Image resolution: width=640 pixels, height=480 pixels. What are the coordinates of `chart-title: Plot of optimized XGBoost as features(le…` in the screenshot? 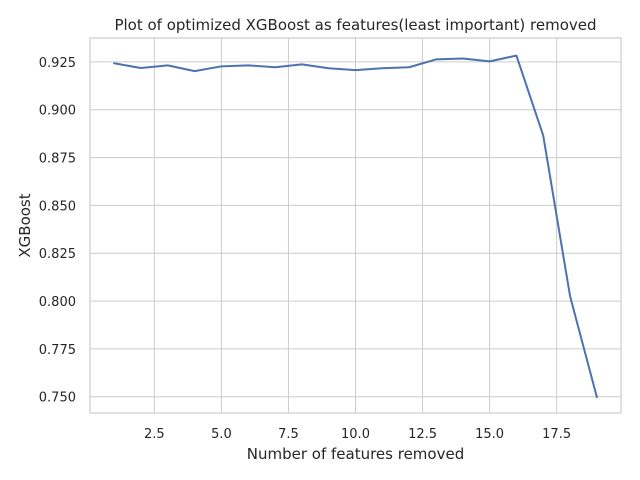 It's located at (355, 25).